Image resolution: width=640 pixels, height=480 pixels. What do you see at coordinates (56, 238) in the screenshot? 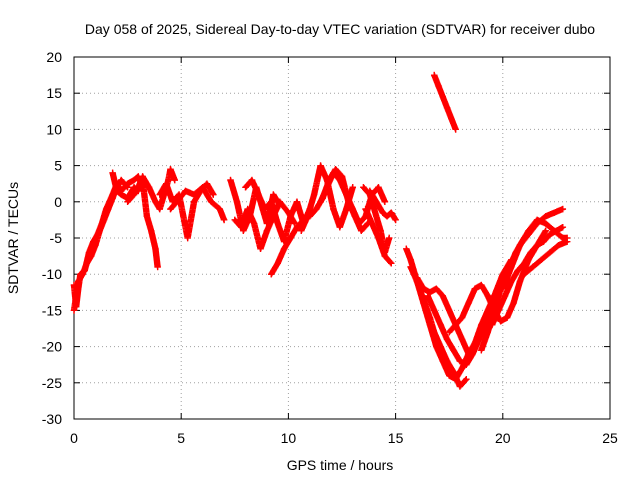
I see `y-tick-label: -5` at bounding box center [56, 238].